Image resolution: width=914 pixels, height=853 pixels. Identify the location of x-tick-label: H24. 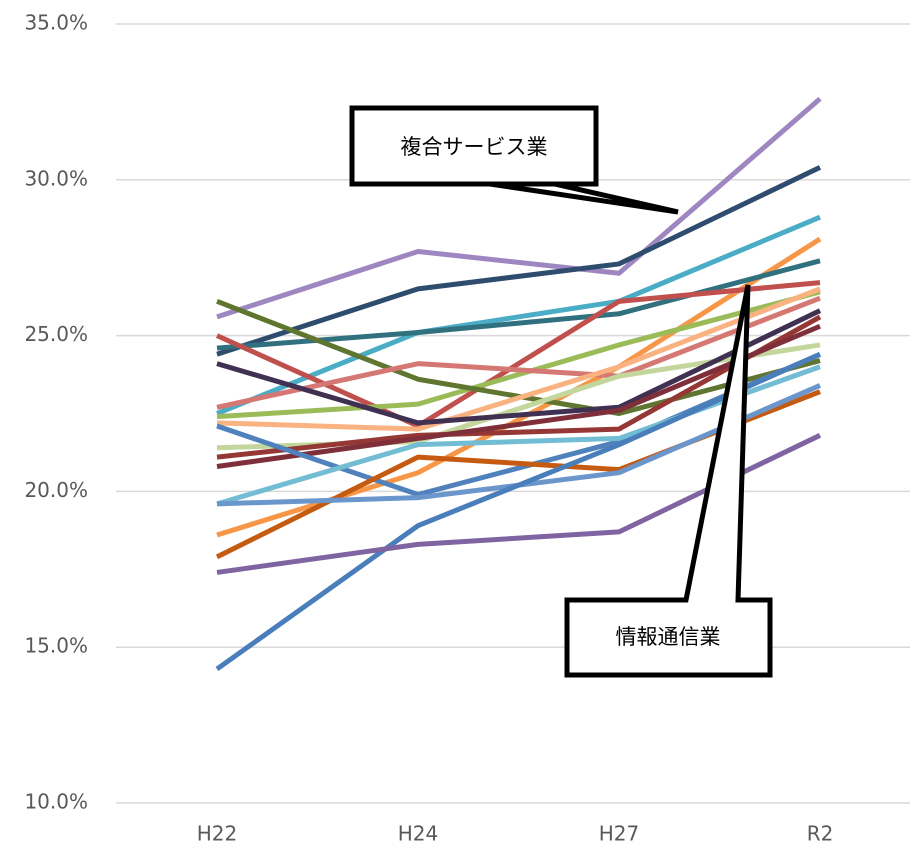
(418, 834).